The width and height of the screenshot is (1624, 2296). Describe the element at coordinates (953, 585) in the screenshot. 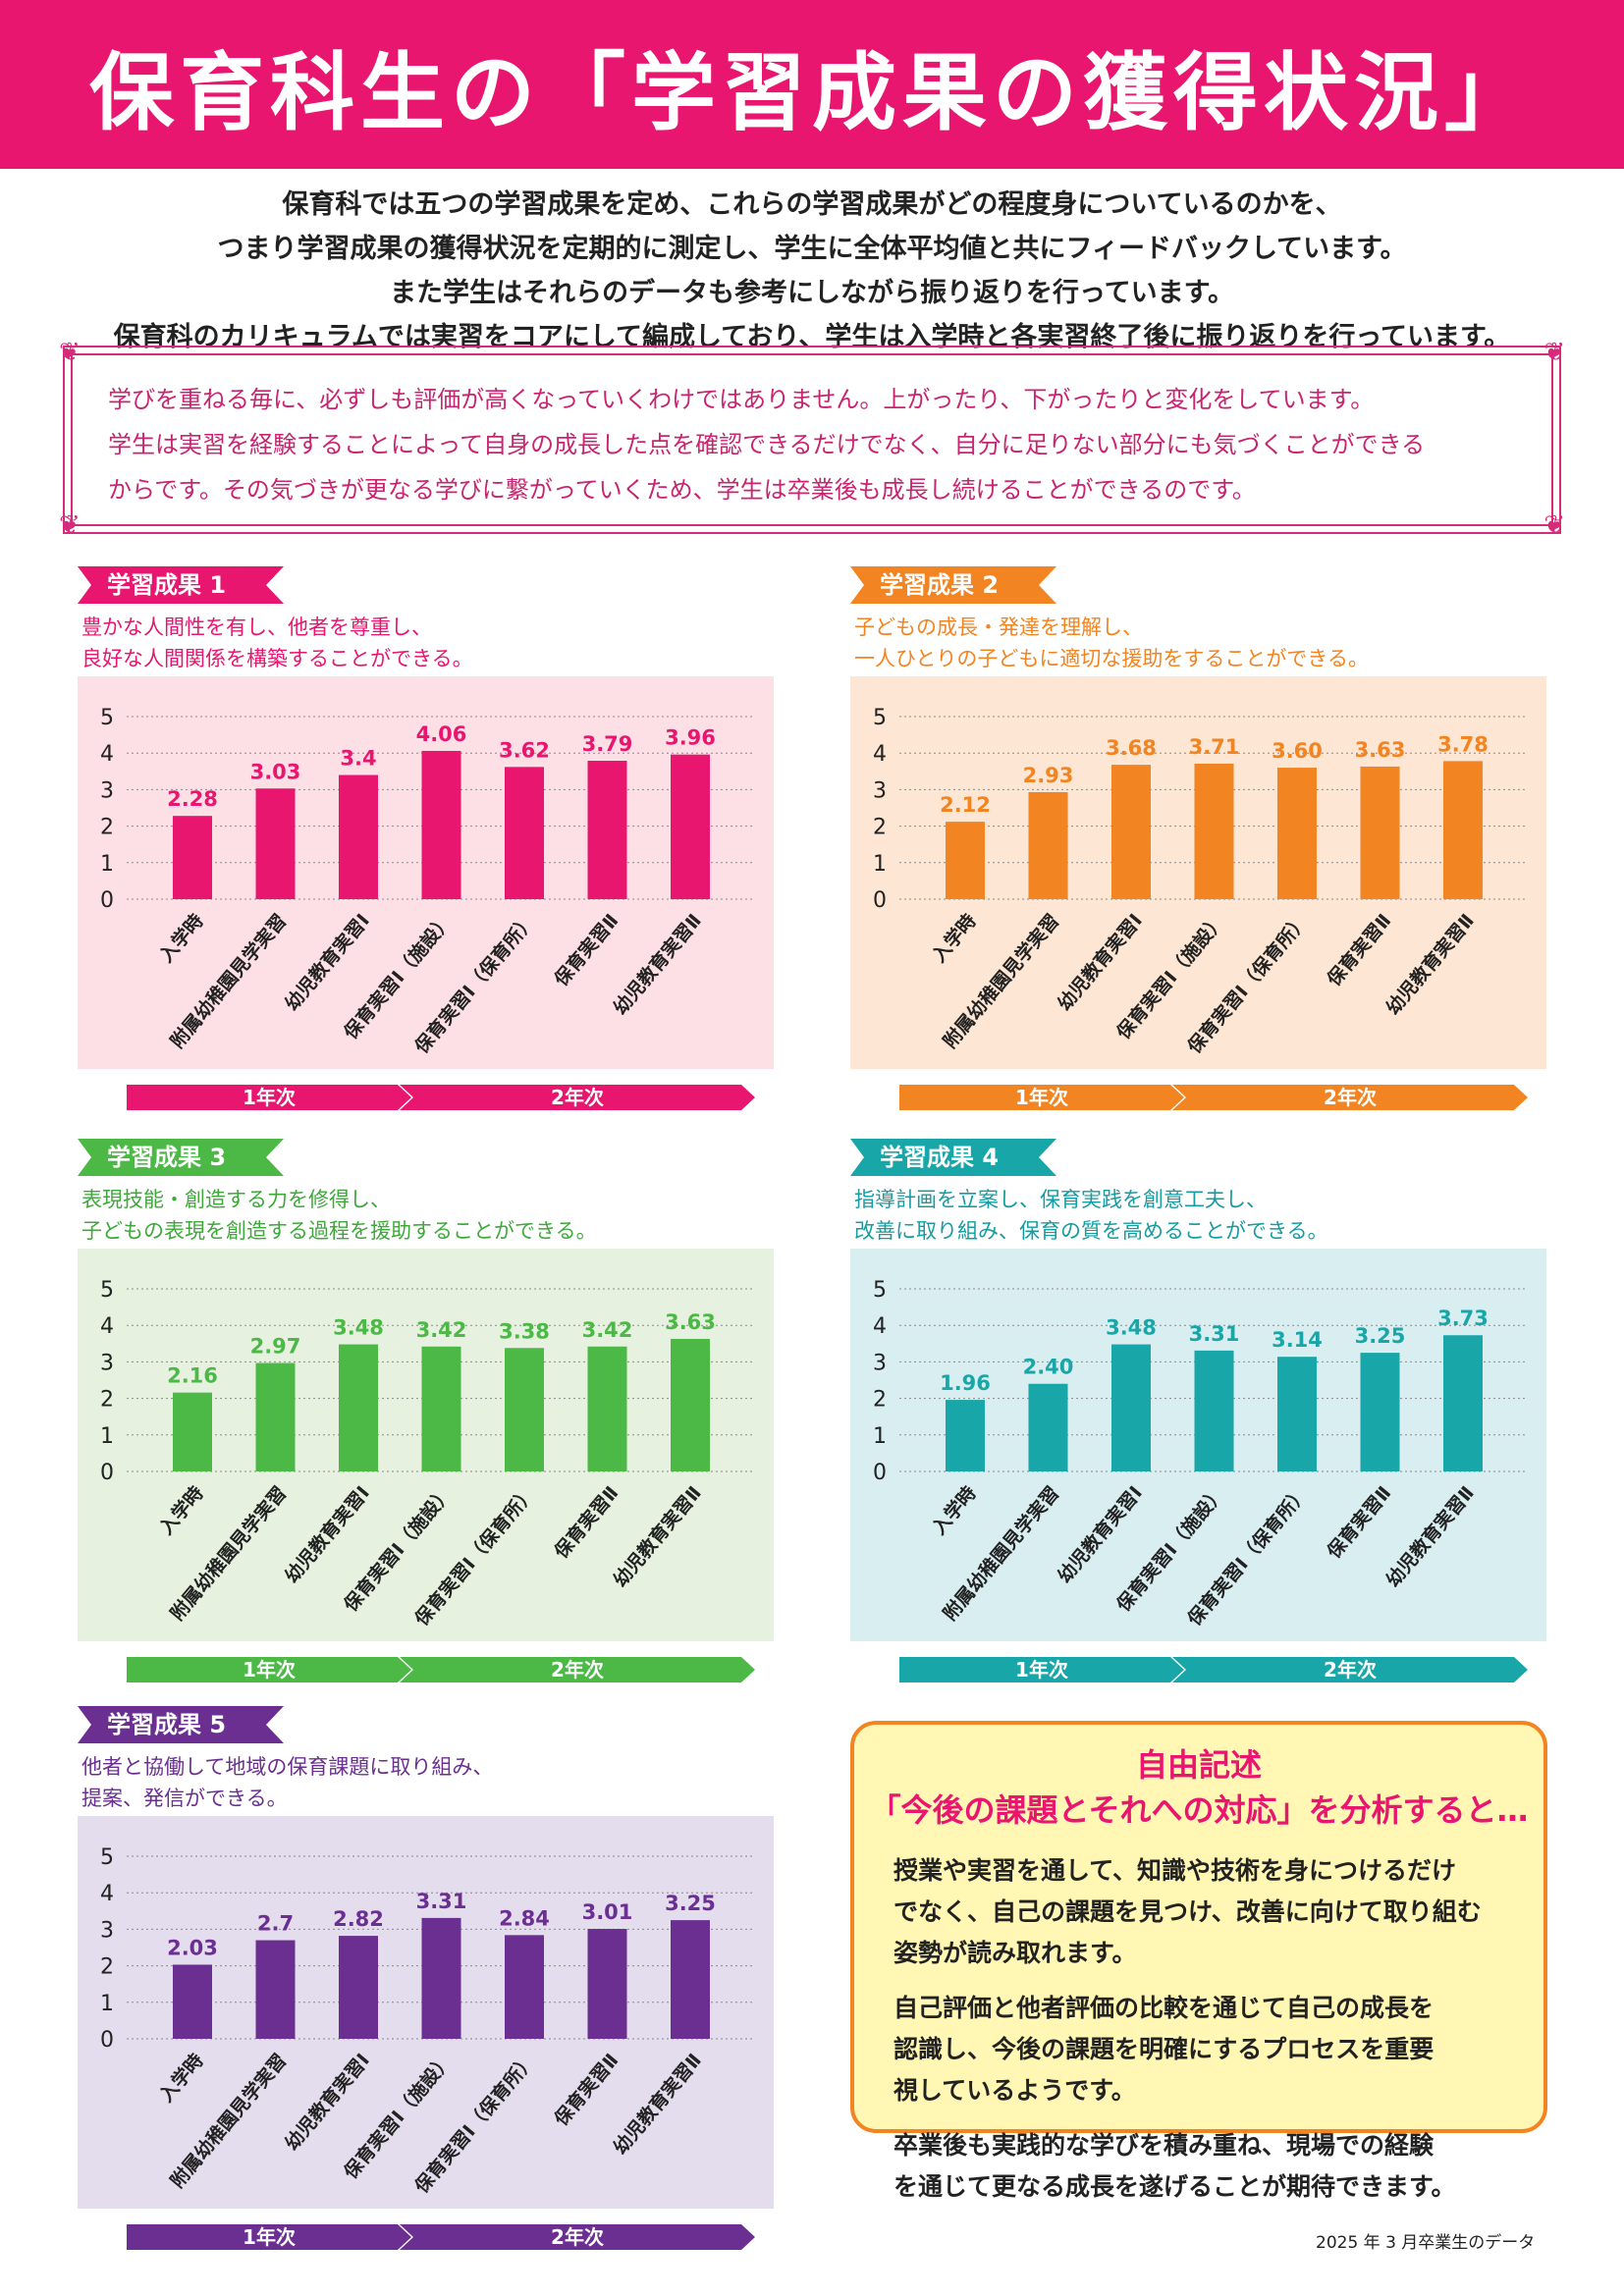

I see `outcome-tag: 学習成果 2` at that location.